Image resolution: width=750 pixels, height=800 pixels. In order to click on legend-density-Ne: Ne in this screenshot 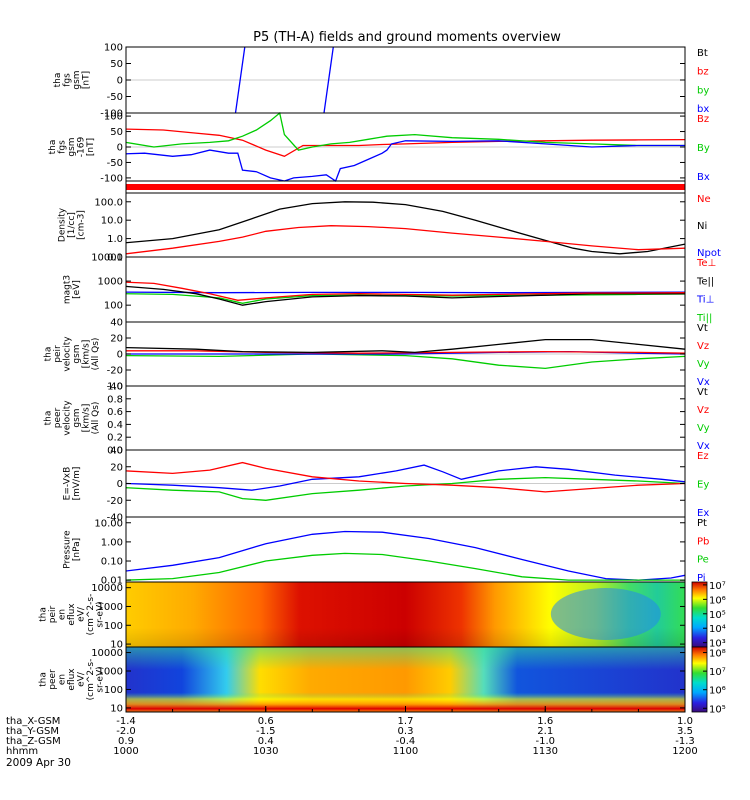, I will do `click(704, 199)`.